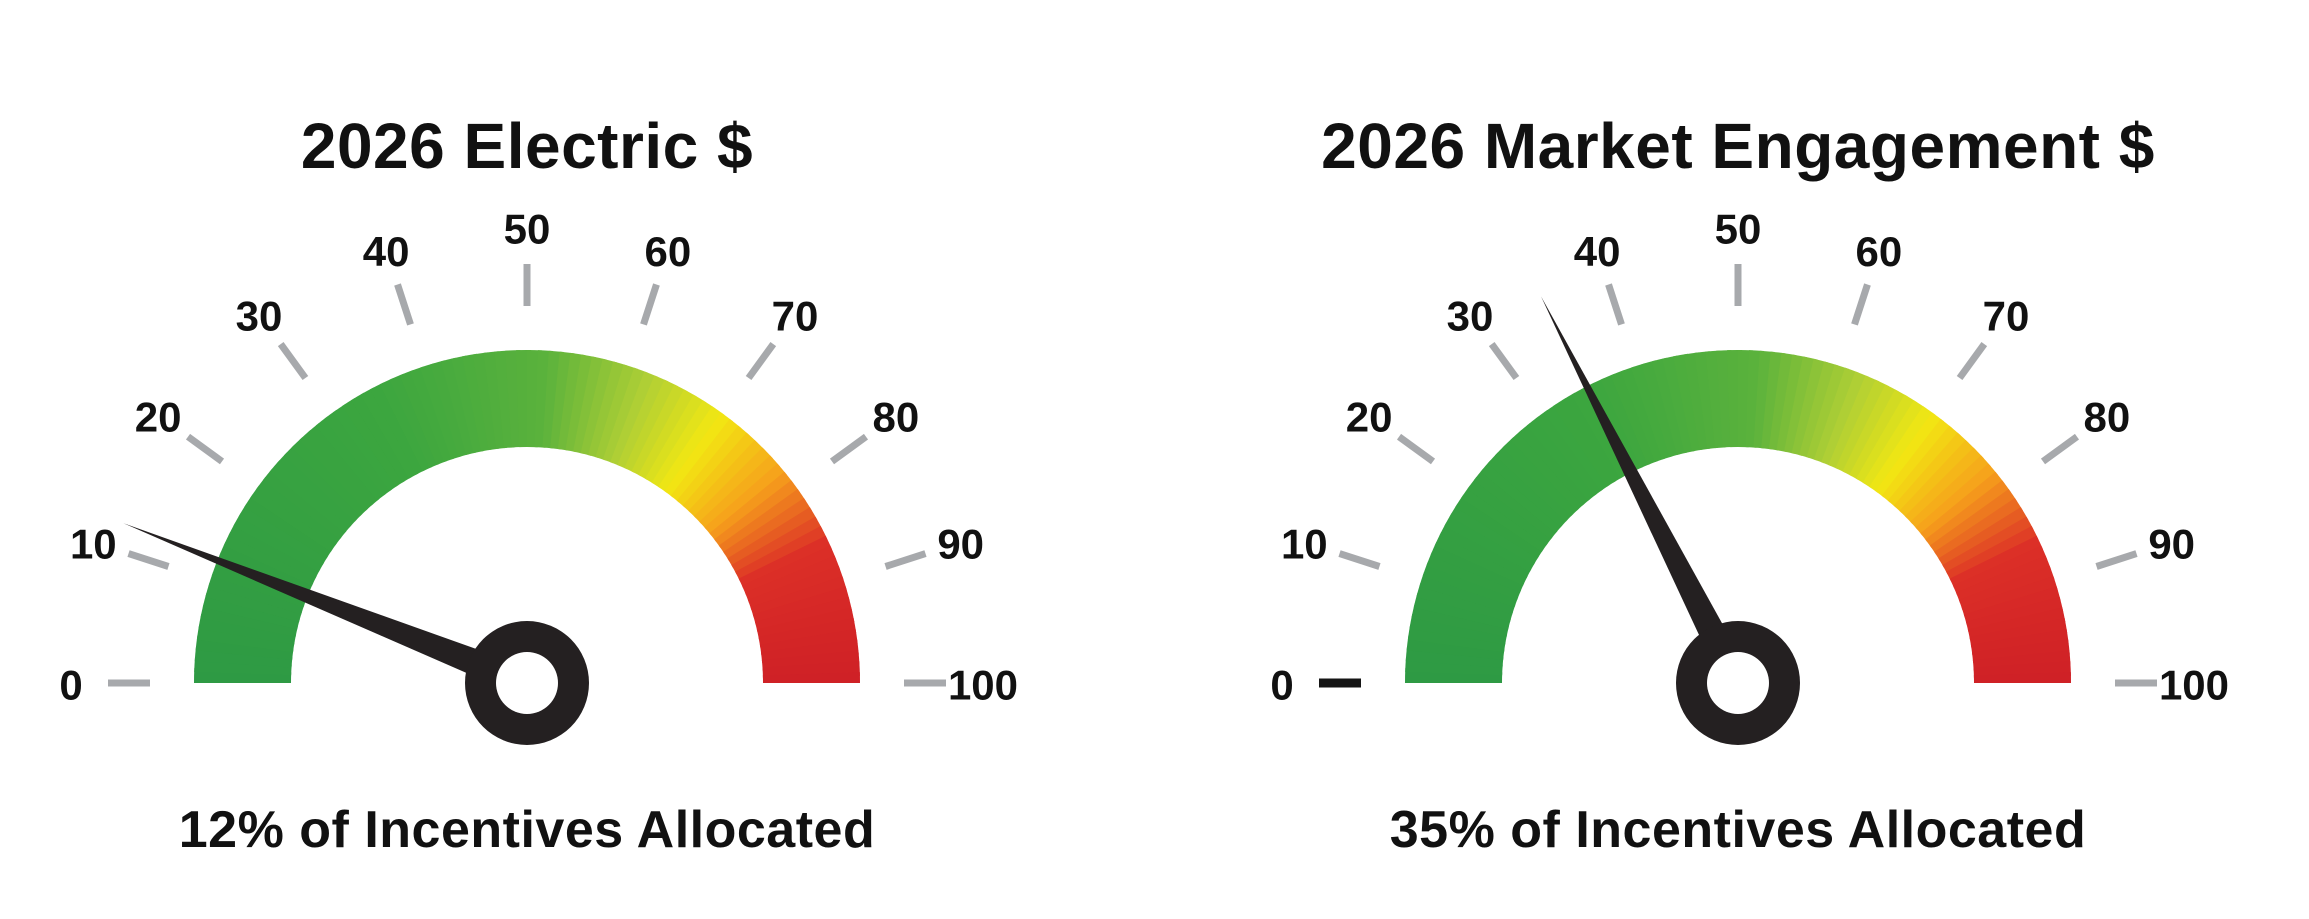 Image resolution: width=2309 pixels, height=919 pixels. I want to click on gauge-caption-market-engagement: 35% of Incentives Allocated, so click(1738, 830).